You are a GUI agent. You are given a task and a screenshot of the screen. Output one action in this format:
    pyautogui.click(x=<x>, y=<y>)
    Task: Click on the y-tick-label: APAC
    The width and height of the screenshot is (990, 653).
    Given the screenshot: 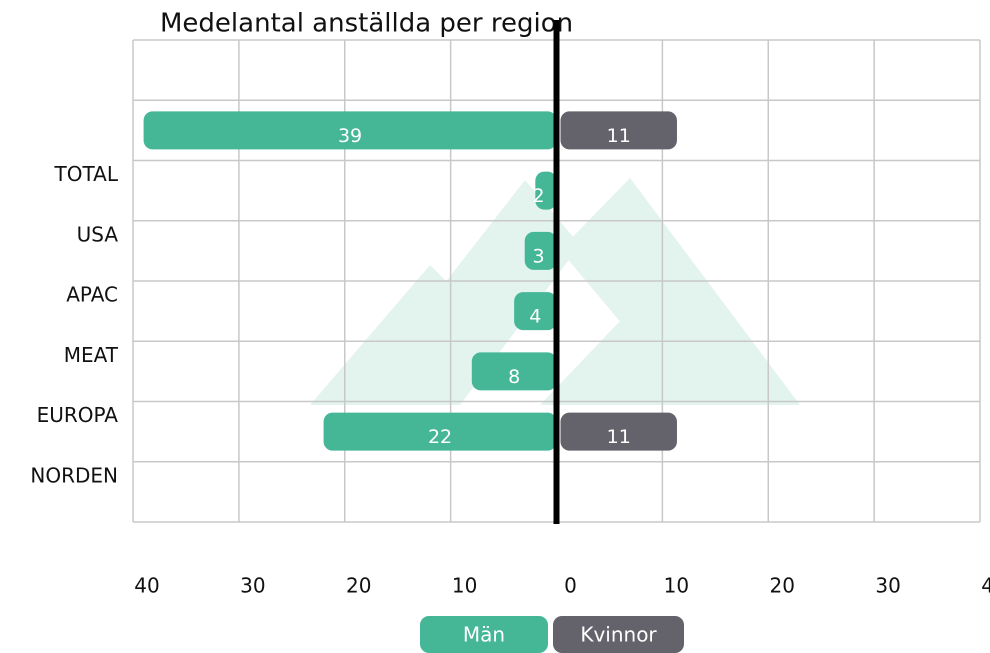 What is the action you would take?
    pyautogui.click(x=92, y=295)
    